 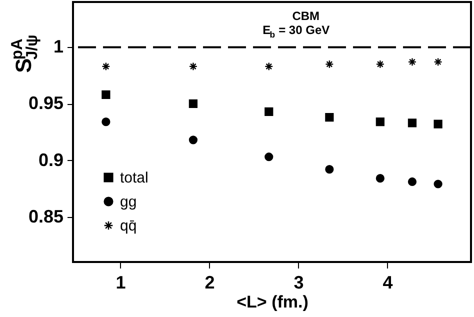 I want to click on y-tick-label: 0.85, so click(x=46, y=216).